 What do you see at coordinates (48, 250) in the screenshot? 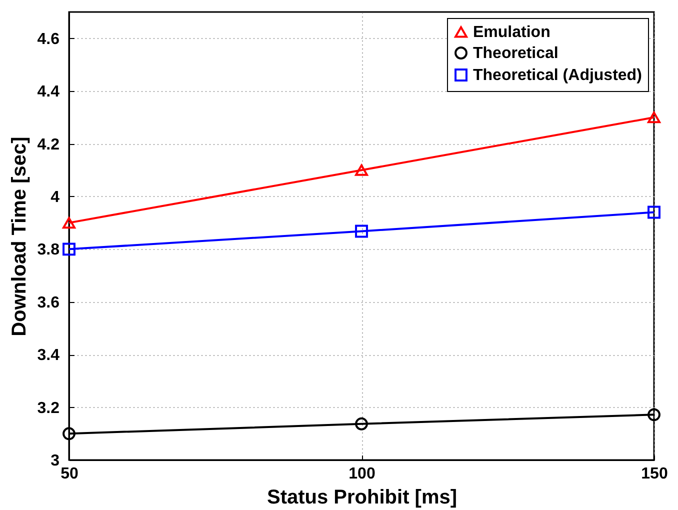
I see `y-tick-label: 3.8` at bounding box center [48, 250].